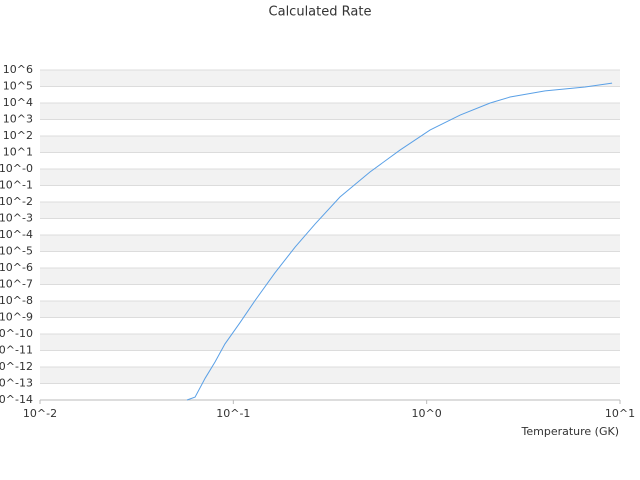 The width and height of the screenshot is (640, 480). Describe the element at coordinates (18, 69) in the screenshot. I see `y-tick-label: 10^6` at that location.